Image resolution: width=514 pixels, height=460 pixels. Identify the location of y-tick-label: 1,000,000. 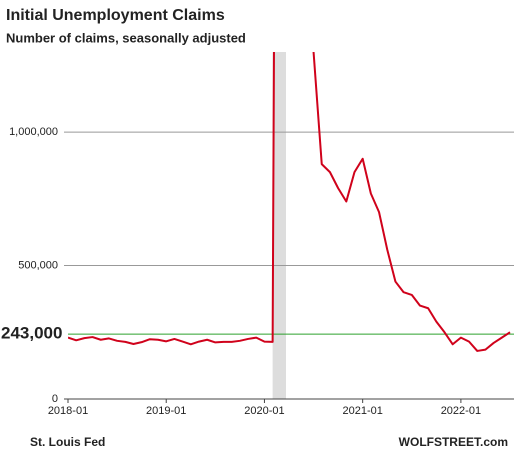
(33, 132).